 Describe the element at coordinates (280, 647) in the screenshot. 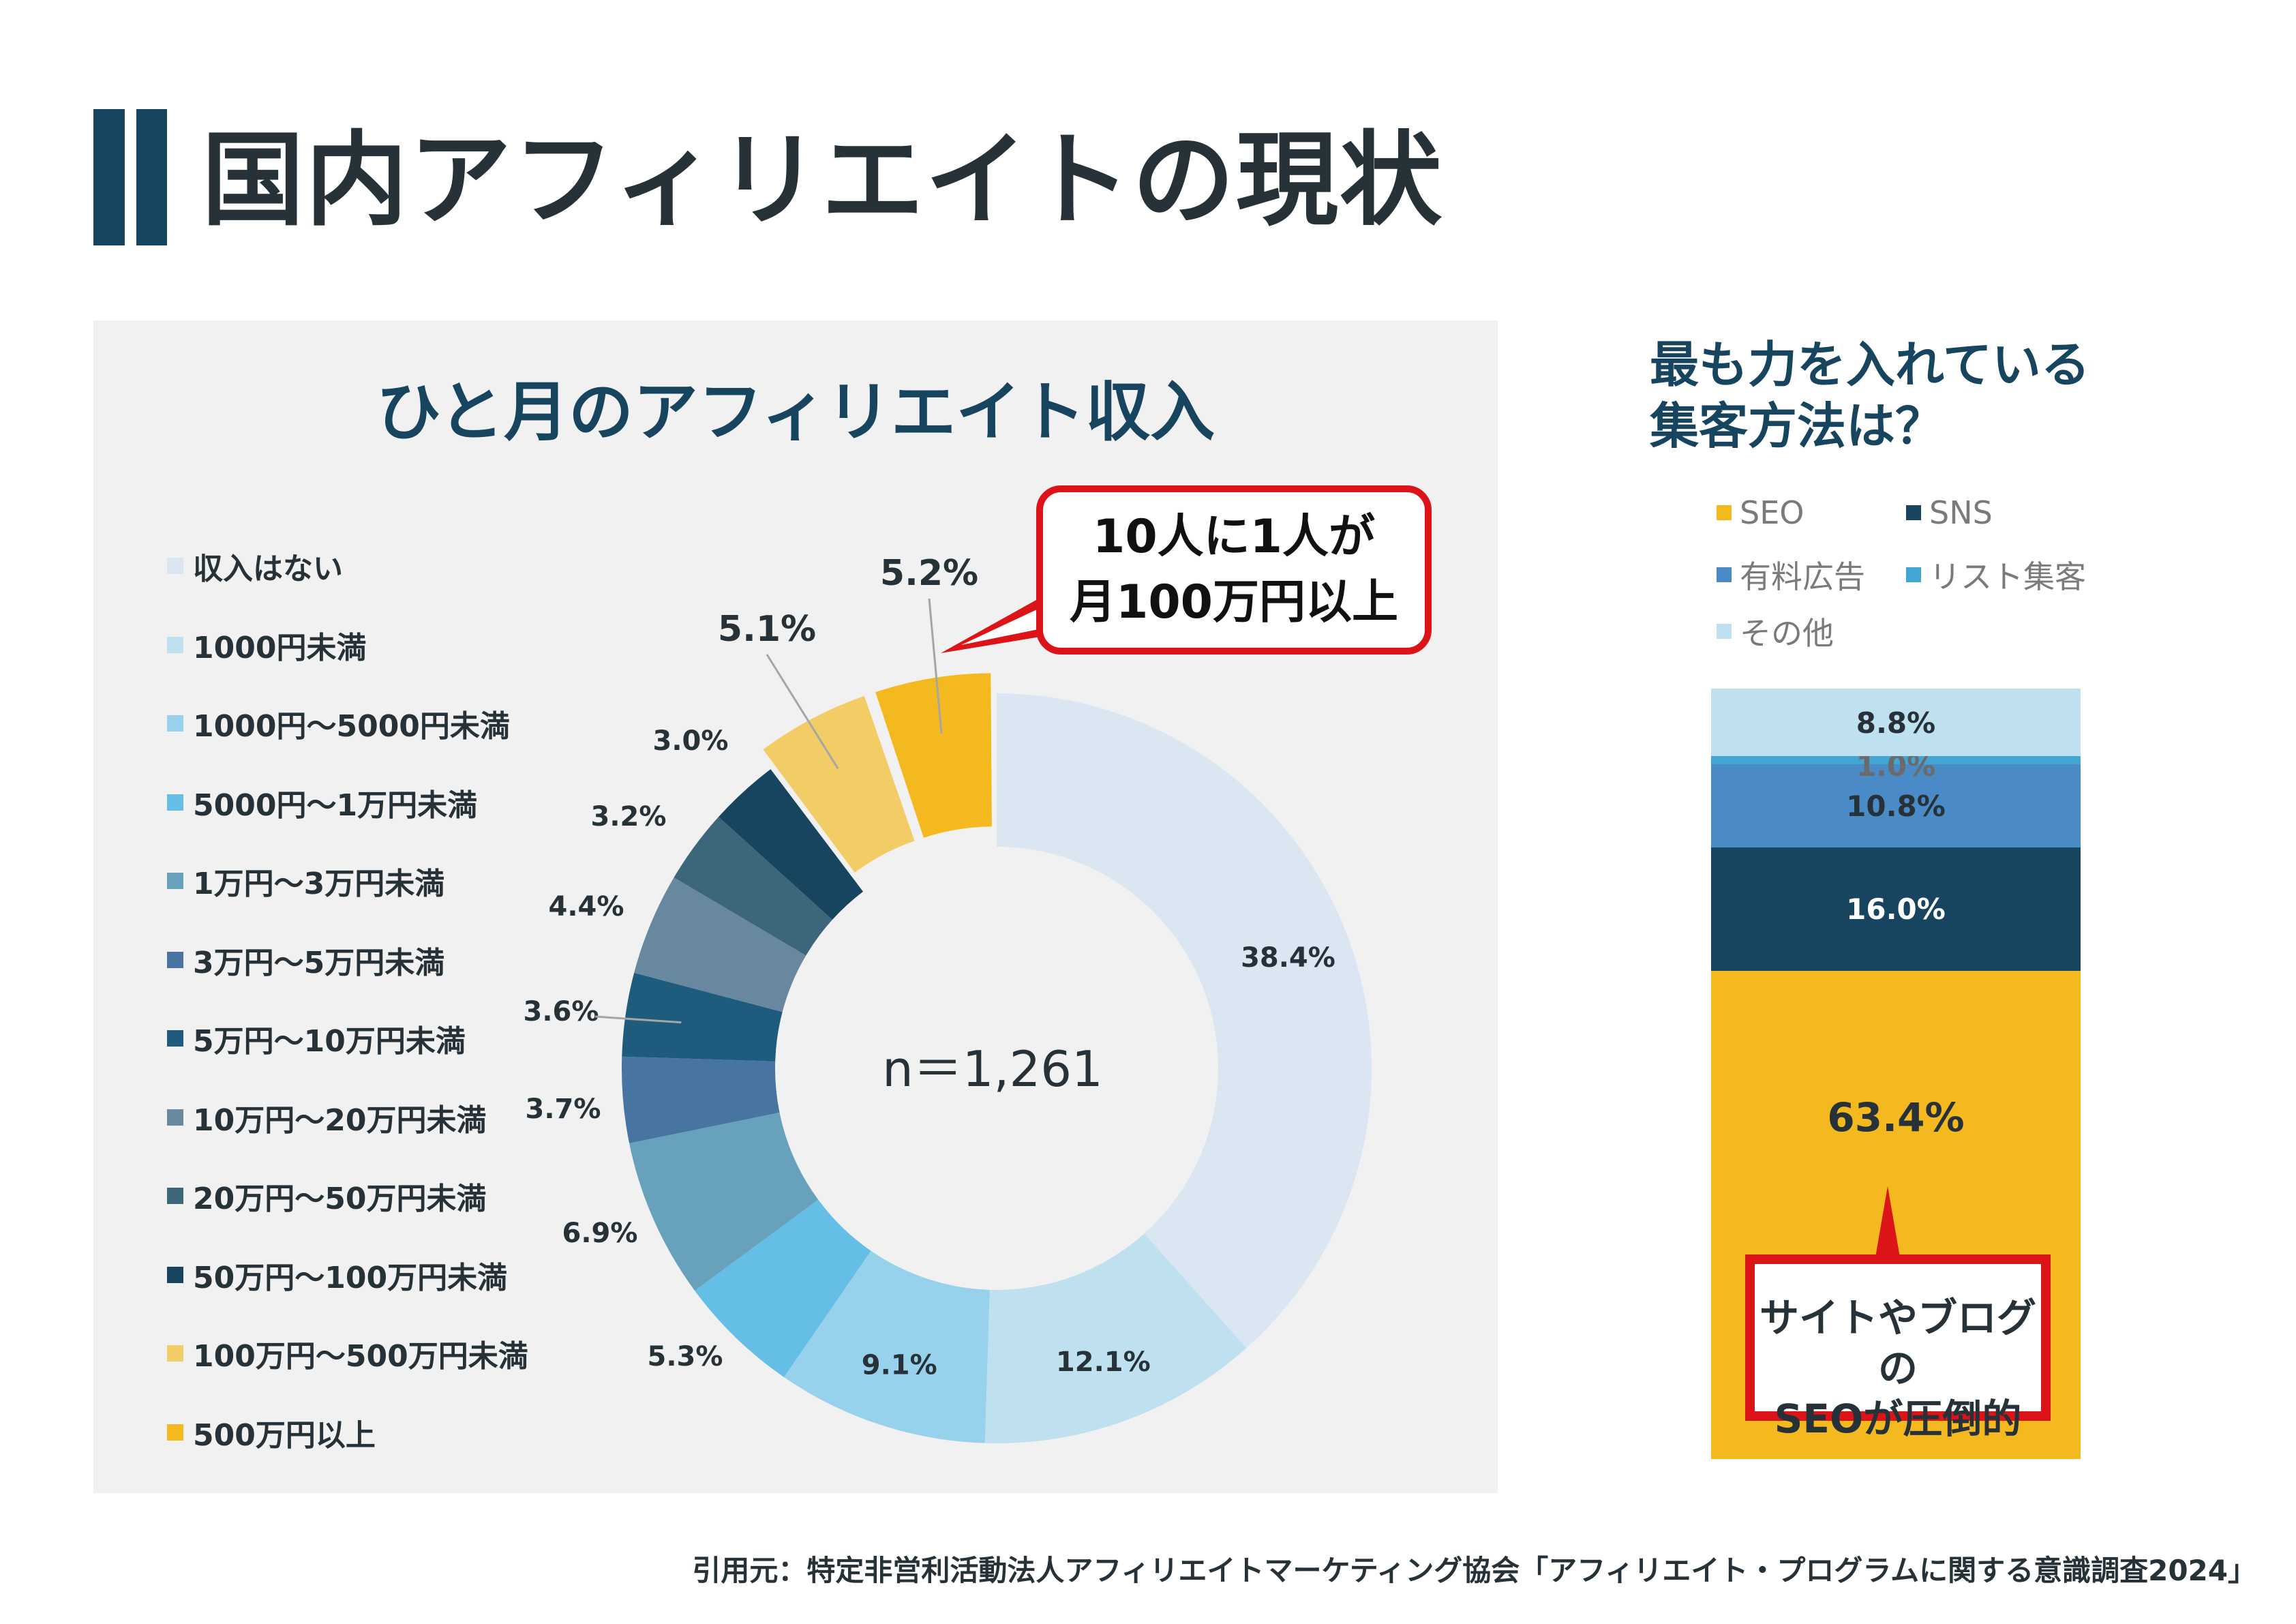

I see `legend-label: 1000円未満` at that location.